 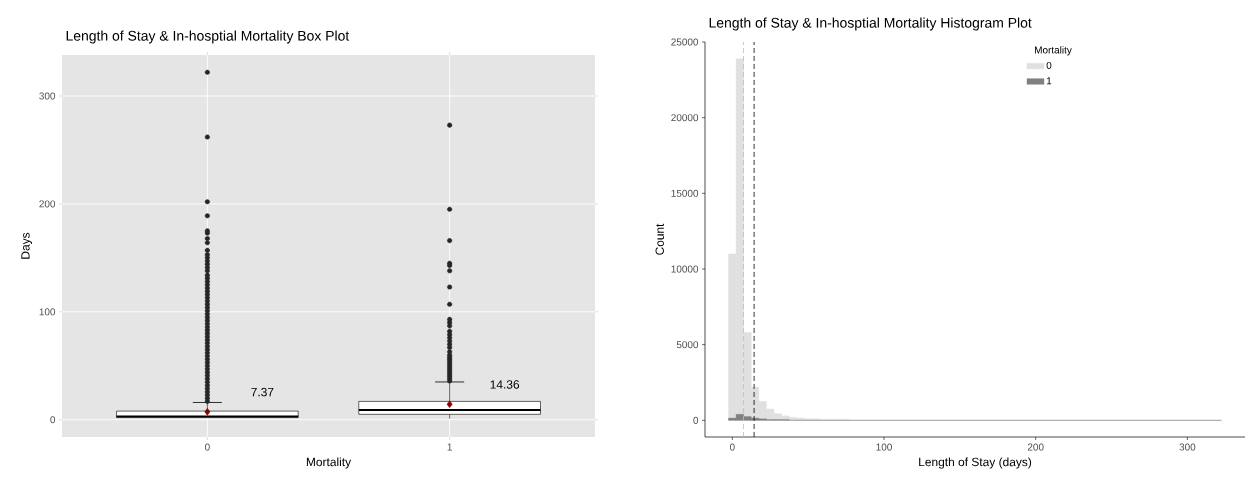 I want to click on y-tick-label: 100, so click(x=47, y=312).